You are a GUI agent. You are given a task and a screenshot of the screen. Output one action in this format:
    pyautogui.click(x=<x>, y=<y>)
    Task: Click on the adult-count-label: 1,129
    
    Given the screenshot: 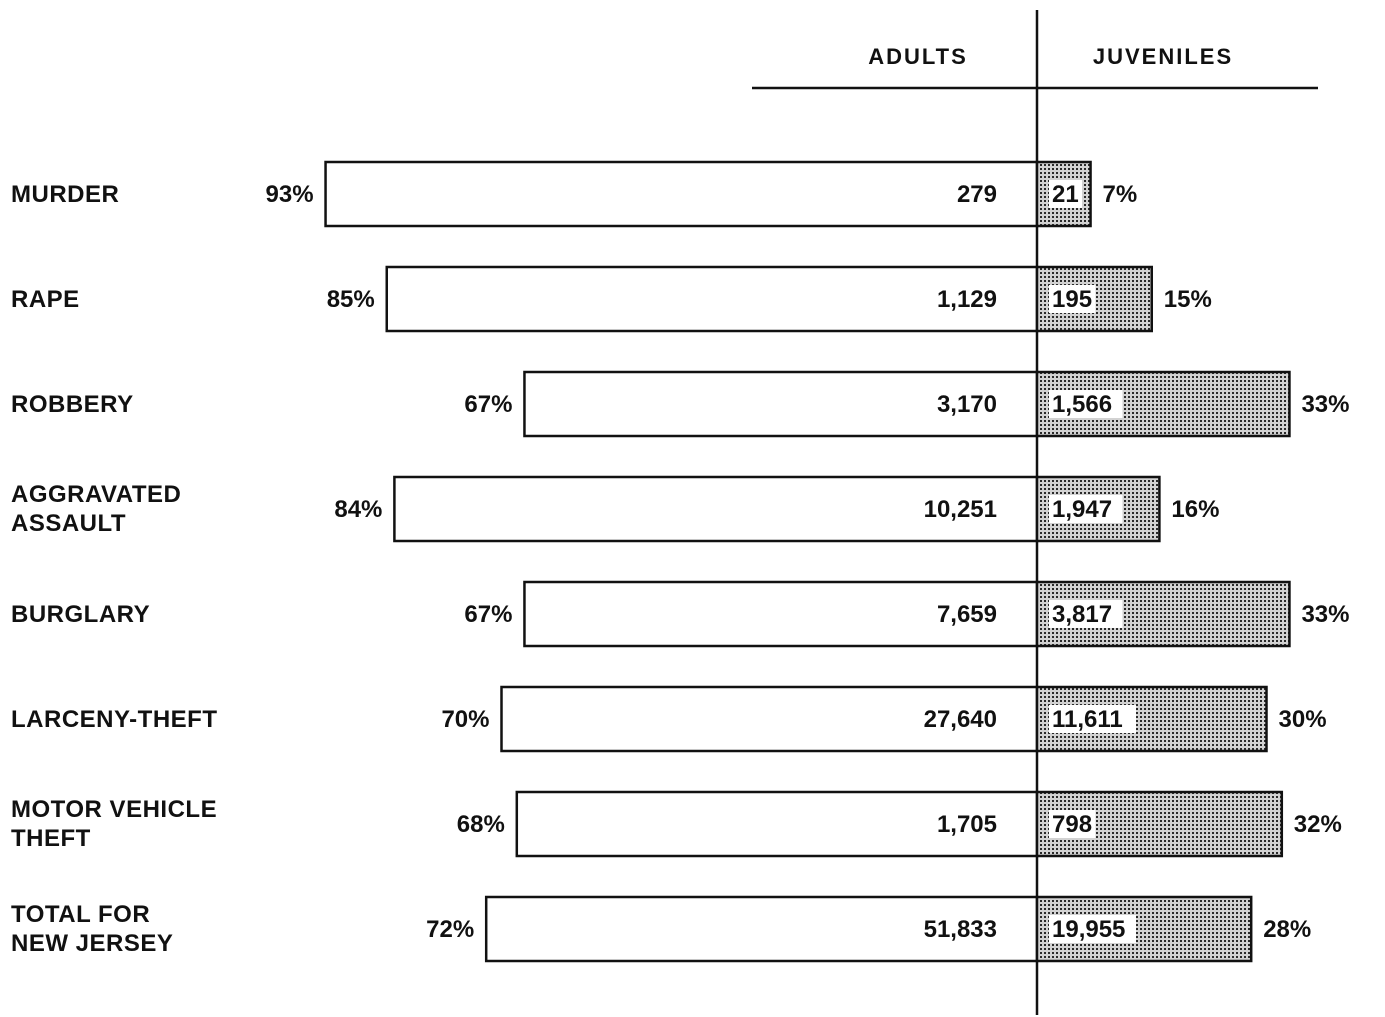 What is the action you would take?
    pyautogui.click(x=967, y=299)
    